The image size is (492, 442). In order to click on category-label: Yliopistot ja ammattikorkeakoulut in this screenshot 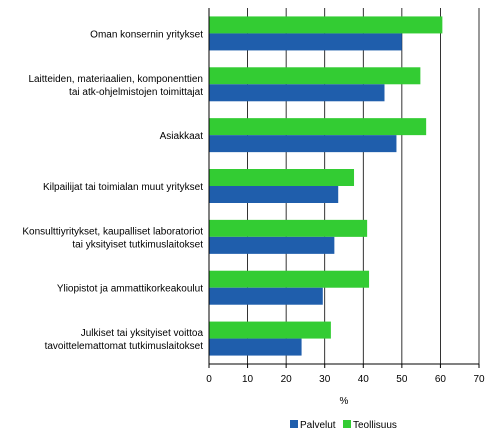, I will do `click(130, 289)`.